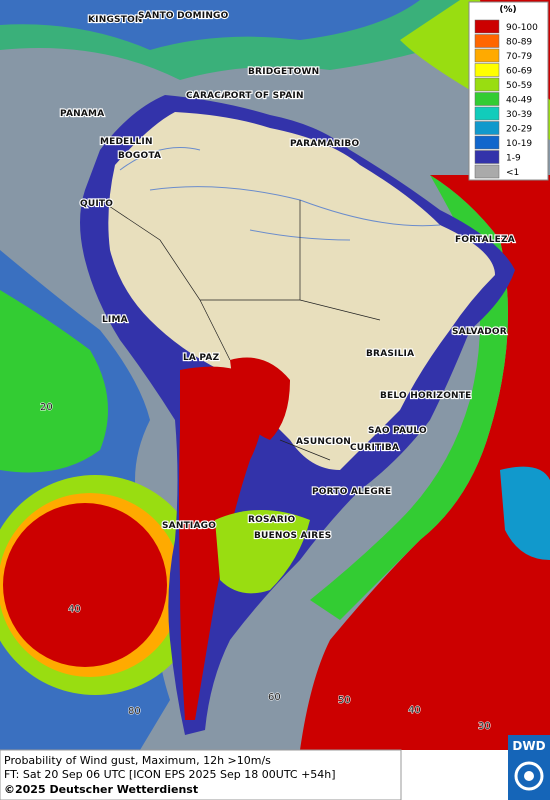 This screenshot has height=800, width=550. What do you see at coordinates (274, 697) in the screenshot?
I see `graticule-label: 60` at bounding box center [274, 697].